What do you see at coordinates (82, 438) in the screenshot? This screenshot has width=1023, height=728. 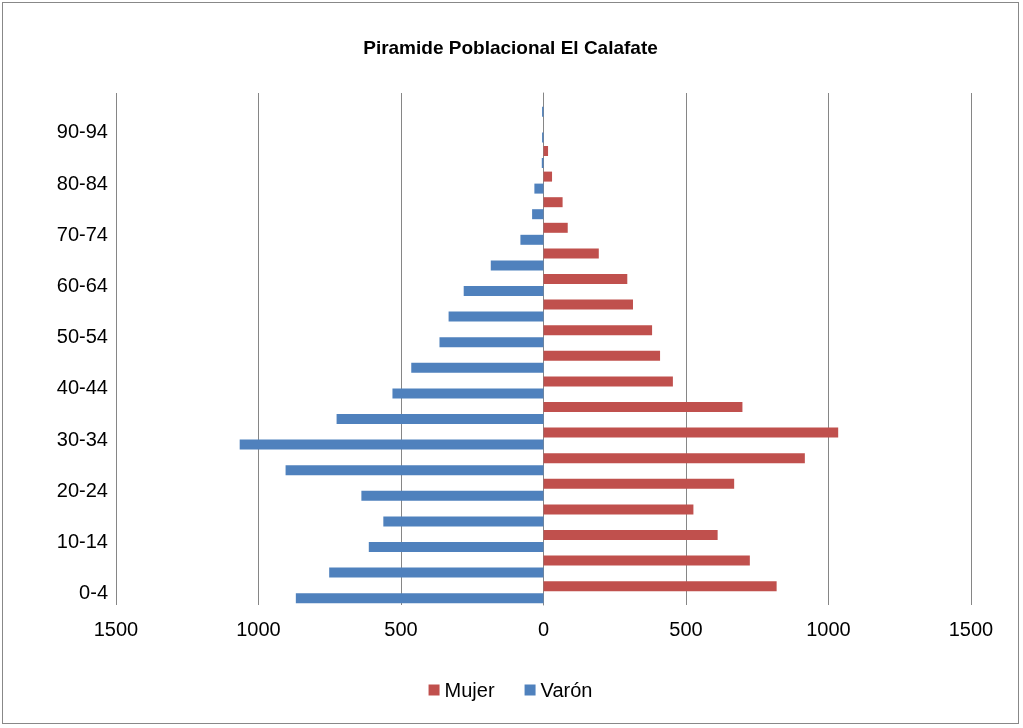 I see `y-tick-label: 30-34` at bounding box center [82, 438].